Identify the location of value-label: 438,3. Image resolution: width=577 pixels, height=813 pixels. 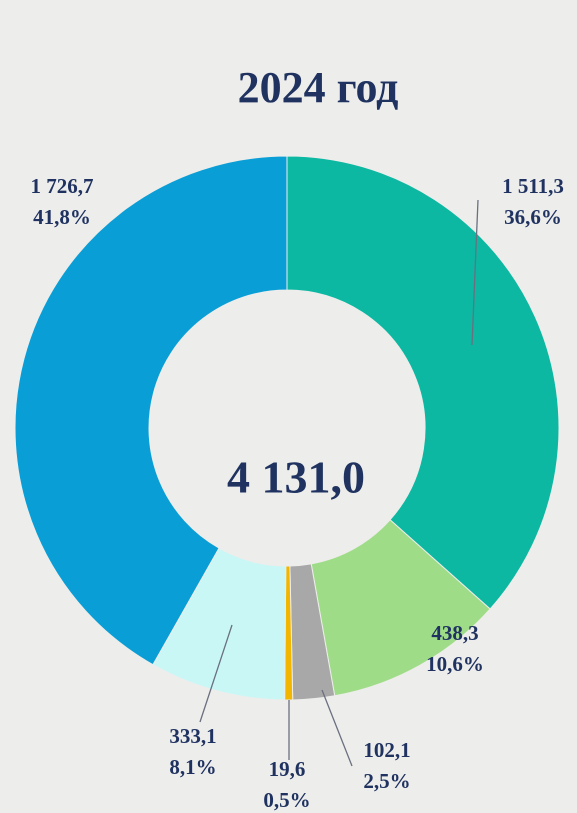
(454, 633).